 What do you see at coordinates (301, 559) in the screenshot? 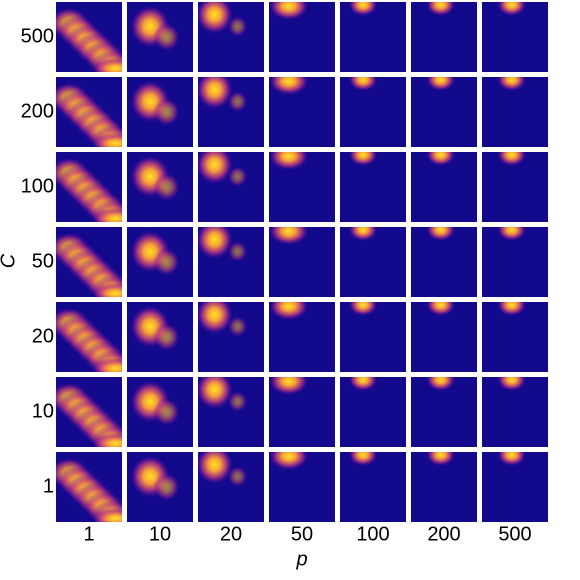
I see `x-axis-label: p` at bounding box center [301, 559].